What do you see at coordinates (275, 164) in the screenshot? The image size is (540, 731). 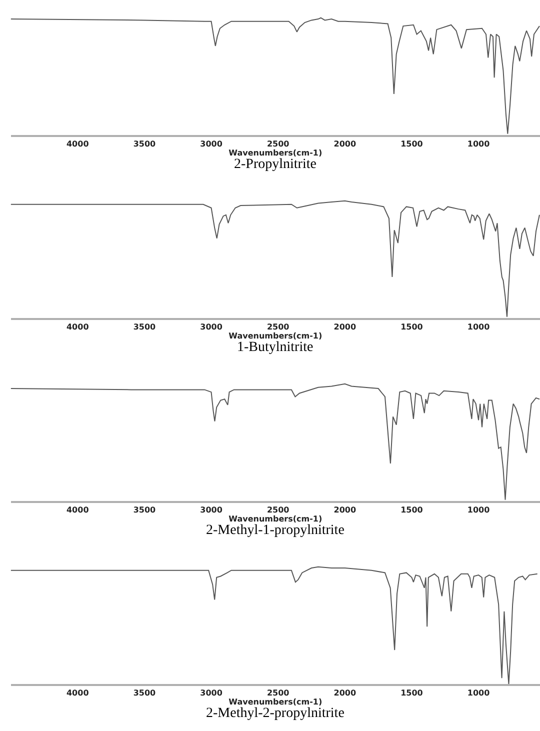 I see `text: 2-Propylnitrite` at bounding box center [275, 164].